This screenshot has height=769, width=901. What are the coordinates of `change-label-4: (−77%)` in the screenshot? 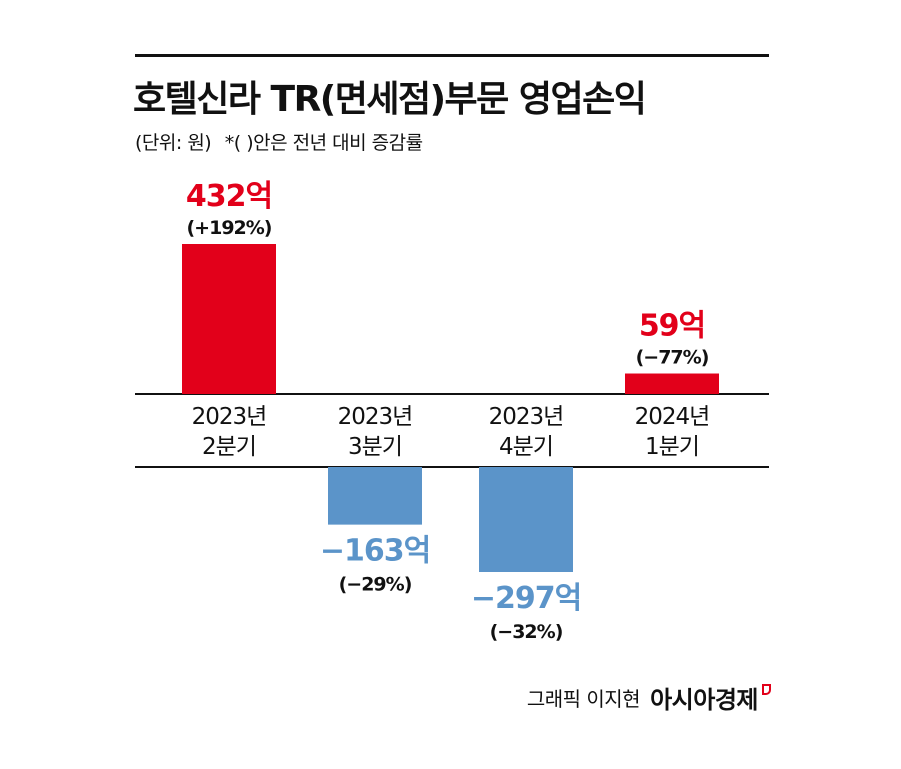 It's located at (672, 358).